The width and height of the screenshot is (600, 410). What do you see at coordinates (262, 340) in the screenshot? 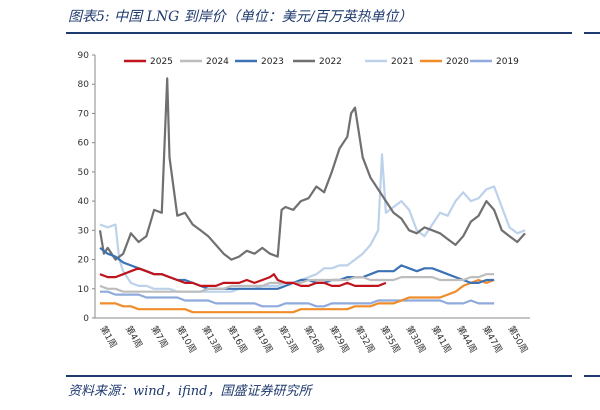
I see `x-tick-label: 第19周` at bounding box center [262, 340].